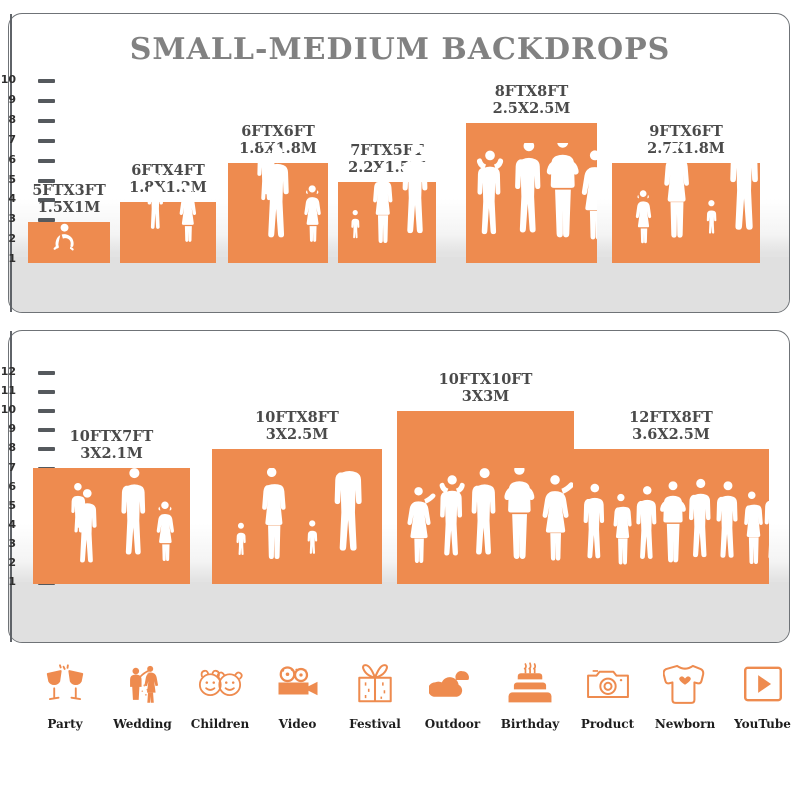  I want to click on baby-onesie-icon, so click(685, 684).